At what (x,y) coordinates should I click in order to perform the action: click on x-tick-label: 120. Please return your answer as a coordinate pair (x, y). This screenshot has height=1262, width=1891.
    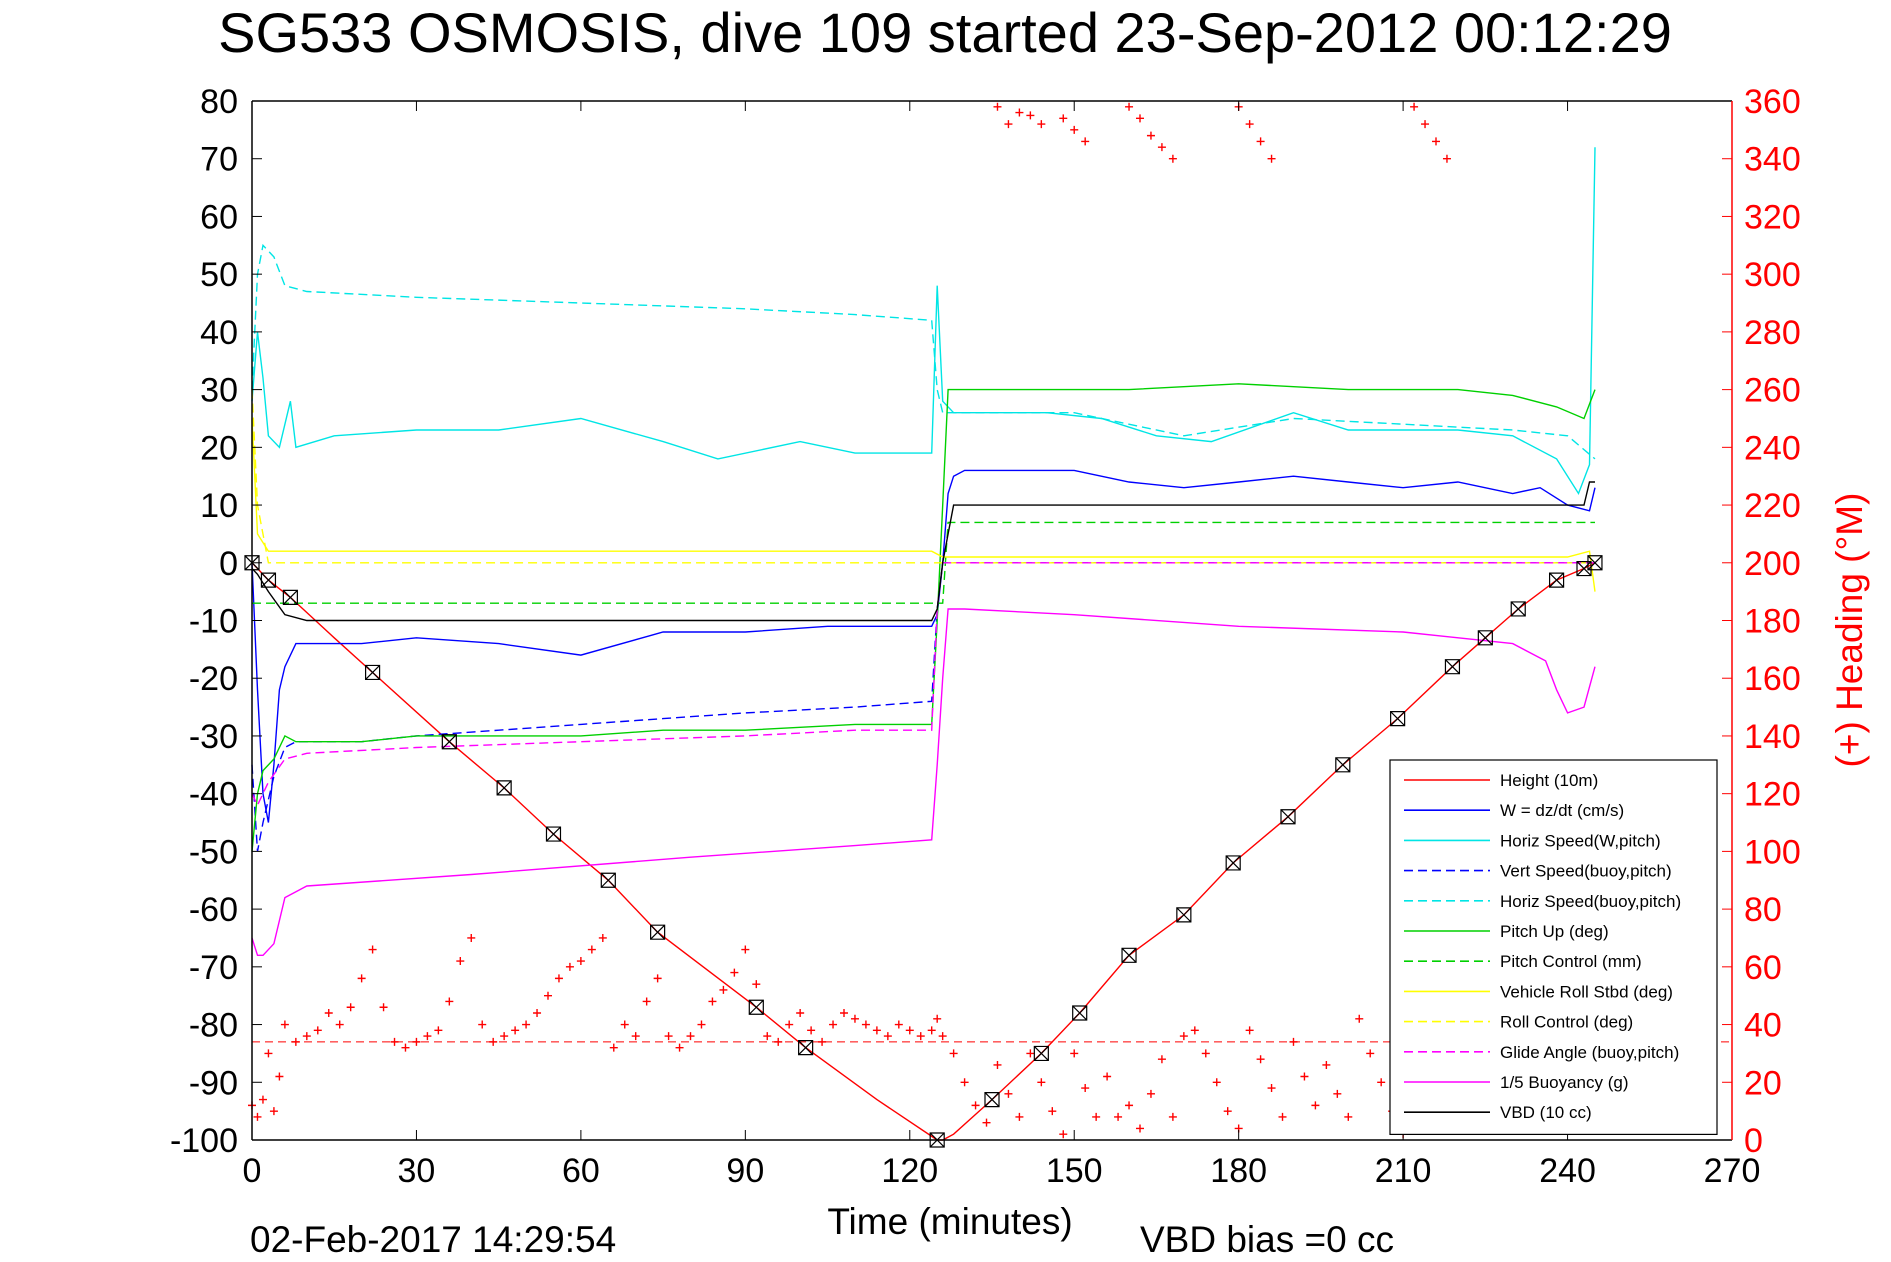
    Looking at the image, I should click on (909, 1171).